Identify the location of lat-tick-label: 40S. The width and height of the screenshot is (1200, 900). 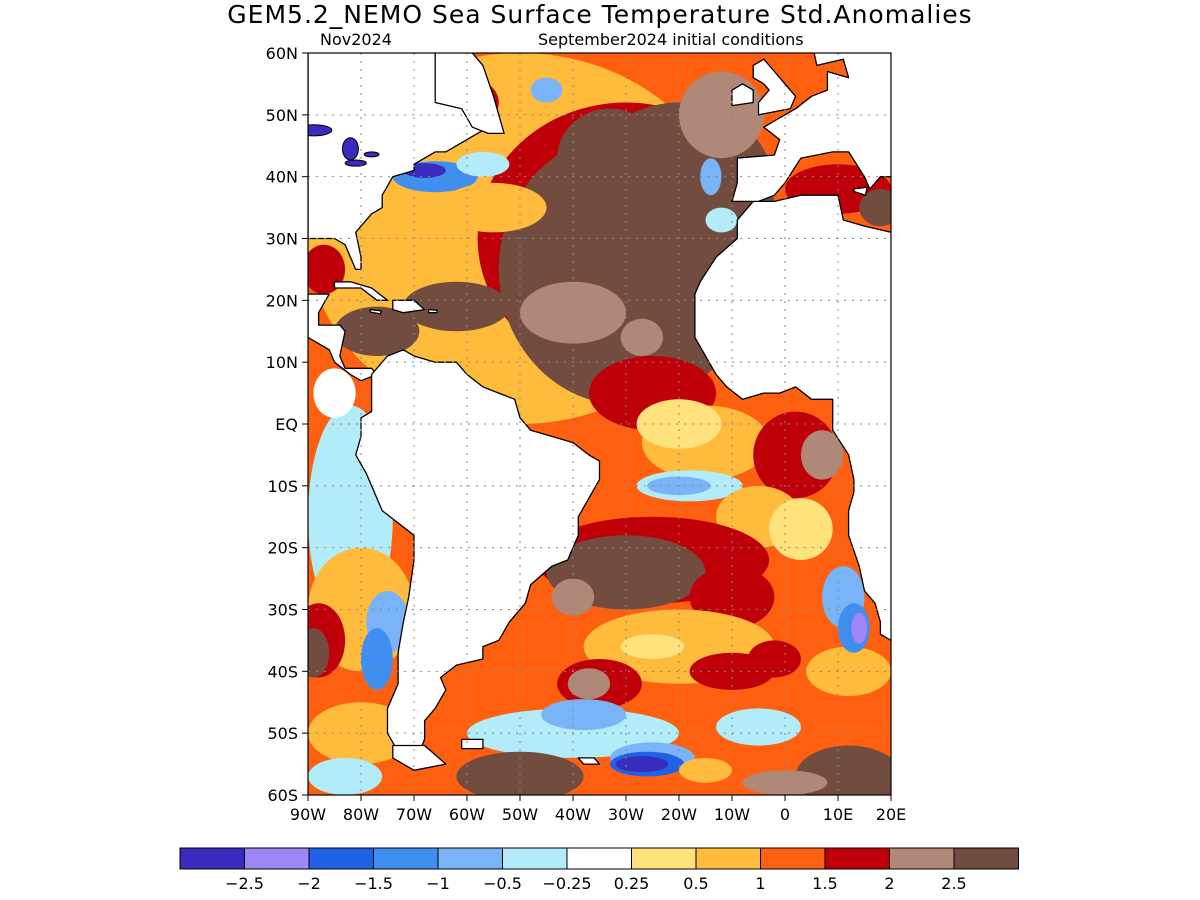
(282, 671).